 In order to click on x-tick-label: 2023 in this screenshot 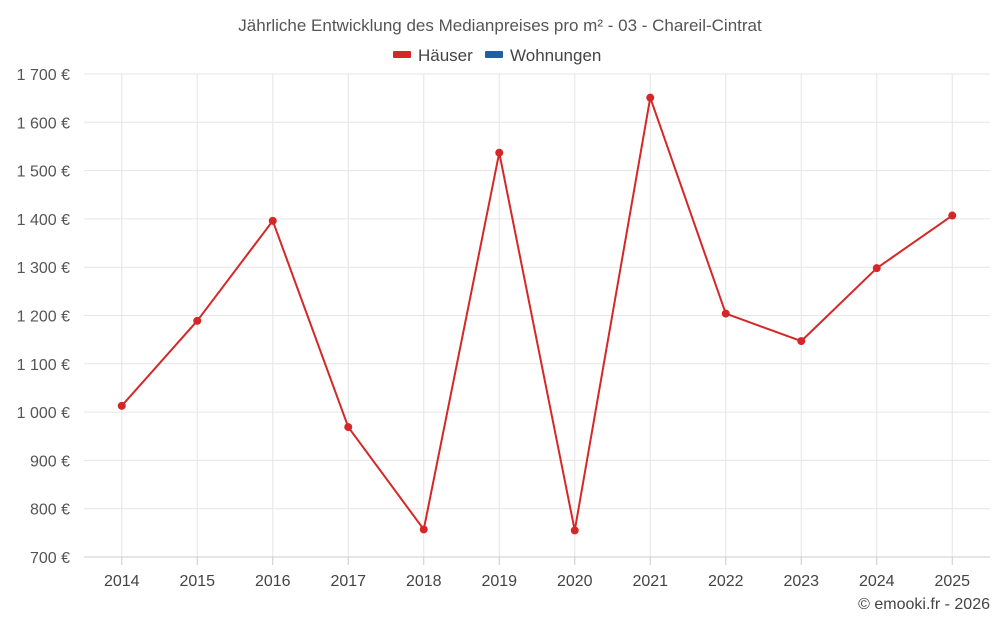, I will do `click(801, 581)`.